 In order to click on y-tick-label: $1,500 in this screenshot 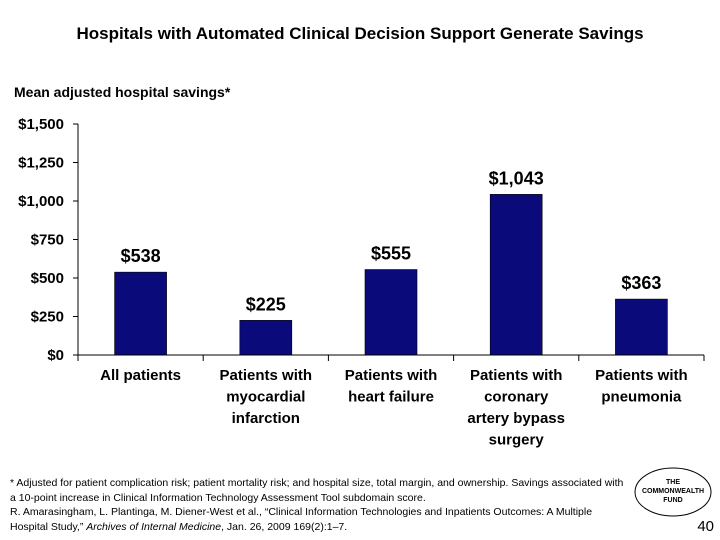, I will do `click(41, 124)`.